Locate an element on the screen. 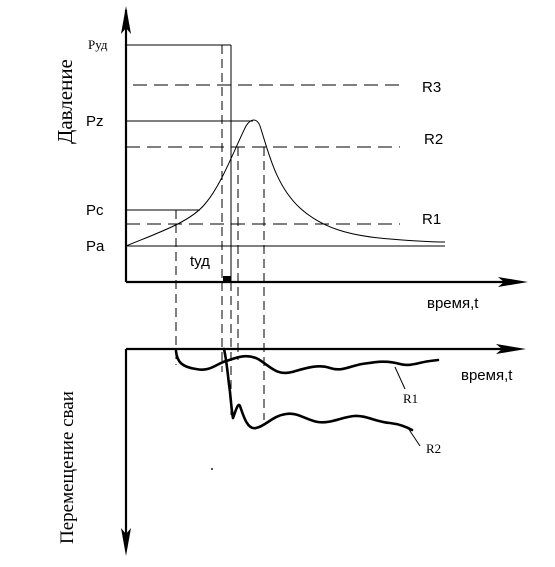 The height and width of the screenshot is (567, 555). r1-label: R1 is located at coordinates (431, 219).